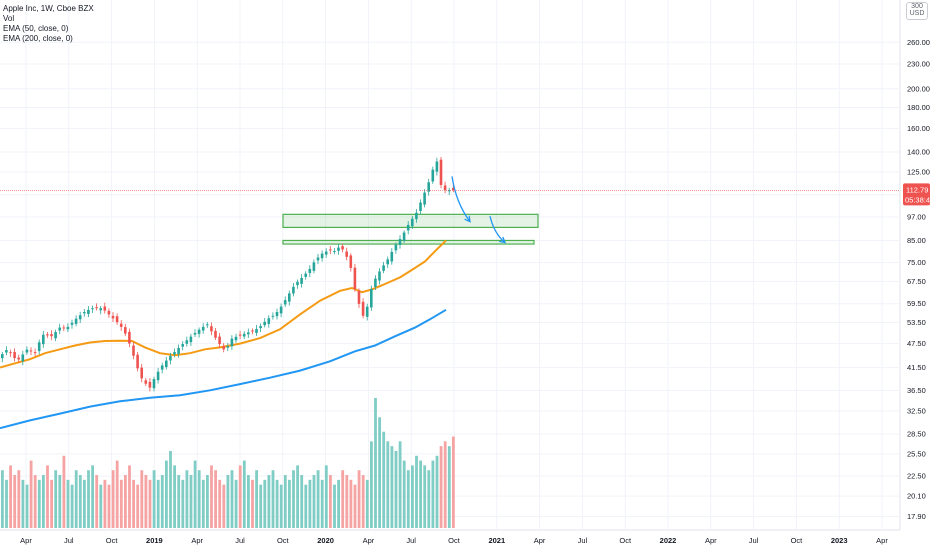 The width and height of the screenshot is (932, 550). I want to click on trend-arrows, so click(479, 210).